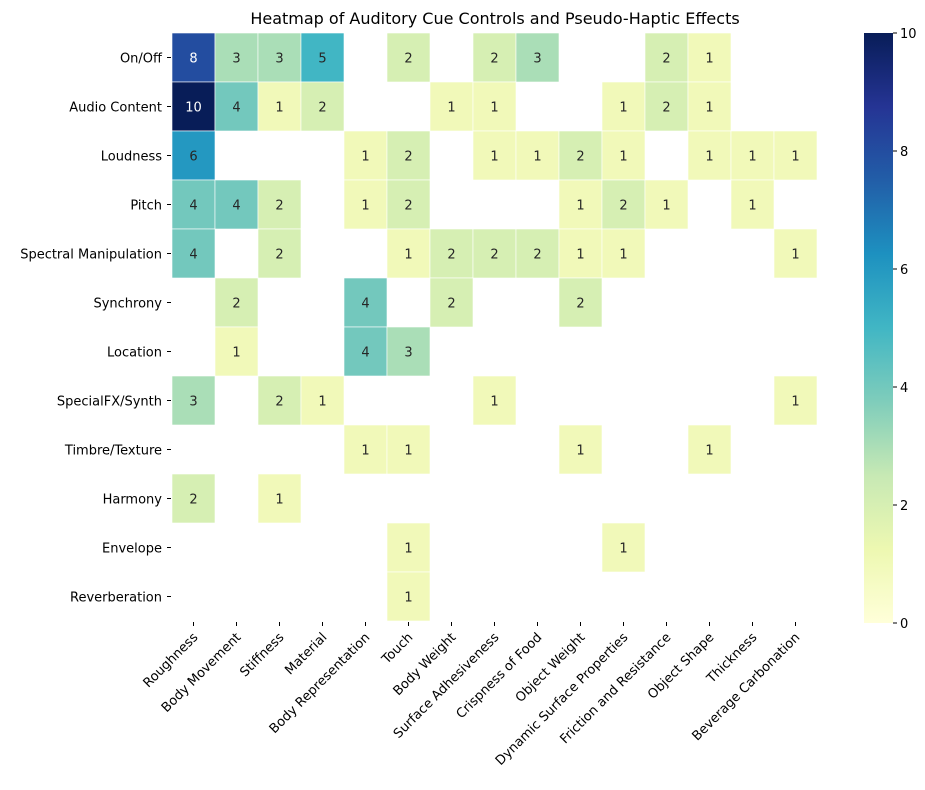 The height and width of the screenshot is (790, 925). What do you see at coordinates (113, 451) in the screenshot?
I see `y-tick-label: Timbre/Texture` at bounding box center [113, 451].